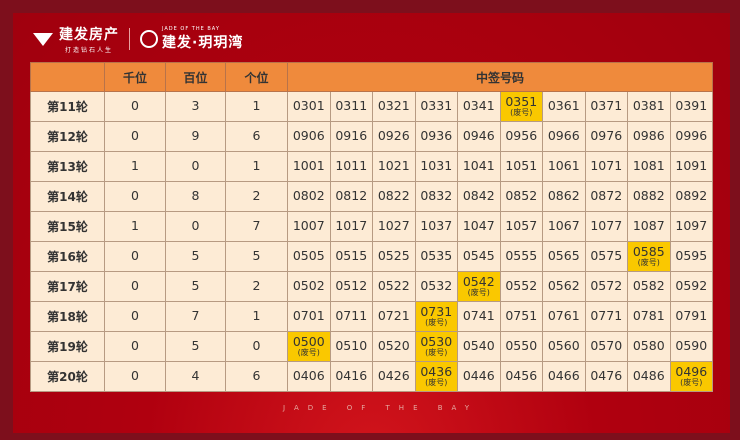  I want to click on number-code: 1007, so click(308, 226).